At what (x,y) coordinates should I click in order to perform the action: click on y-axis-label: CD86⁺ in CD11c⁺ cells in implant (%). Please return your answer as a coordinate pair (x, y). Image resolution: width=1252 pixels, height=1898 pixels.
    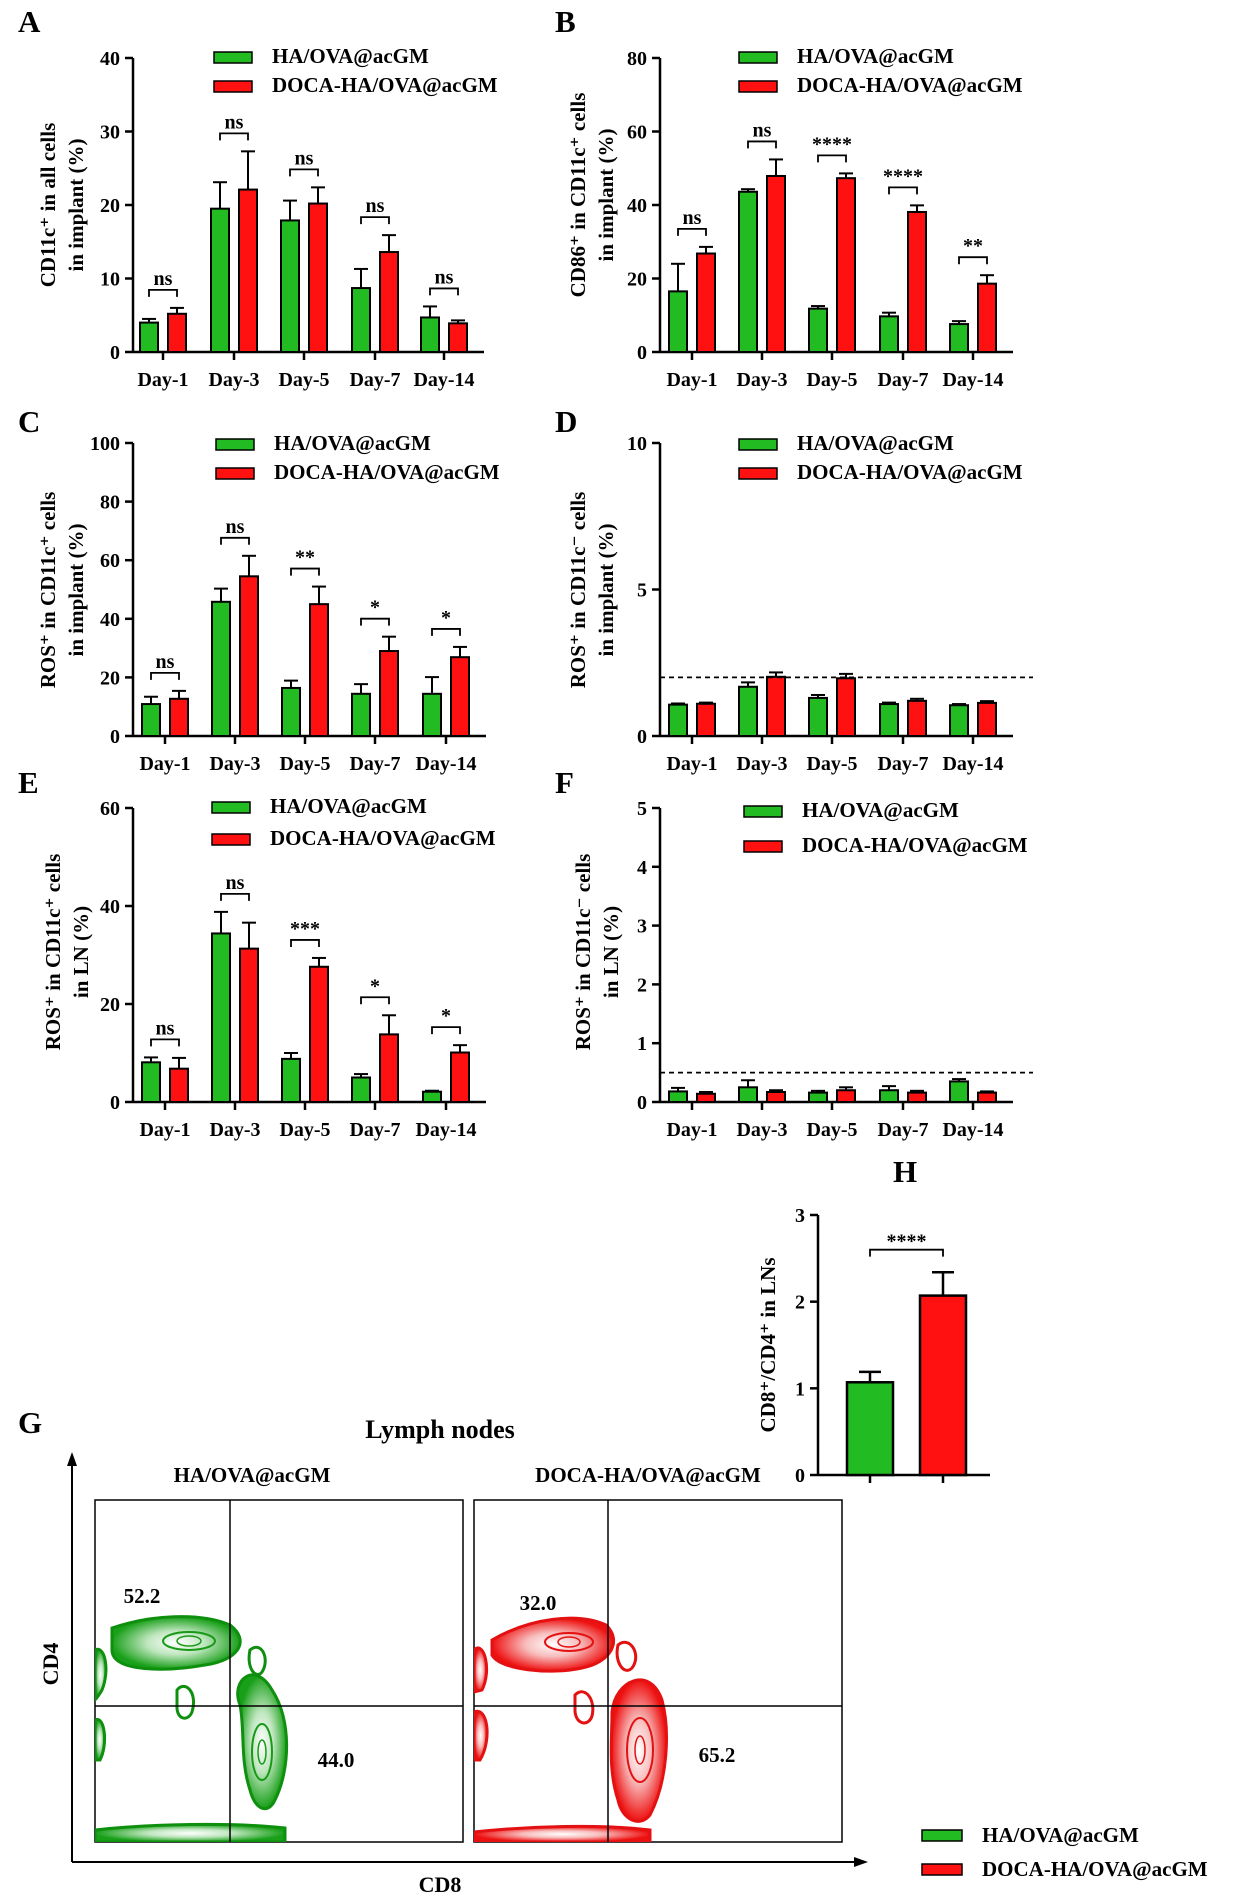
    Looking at the image, I should click on (592, 195).